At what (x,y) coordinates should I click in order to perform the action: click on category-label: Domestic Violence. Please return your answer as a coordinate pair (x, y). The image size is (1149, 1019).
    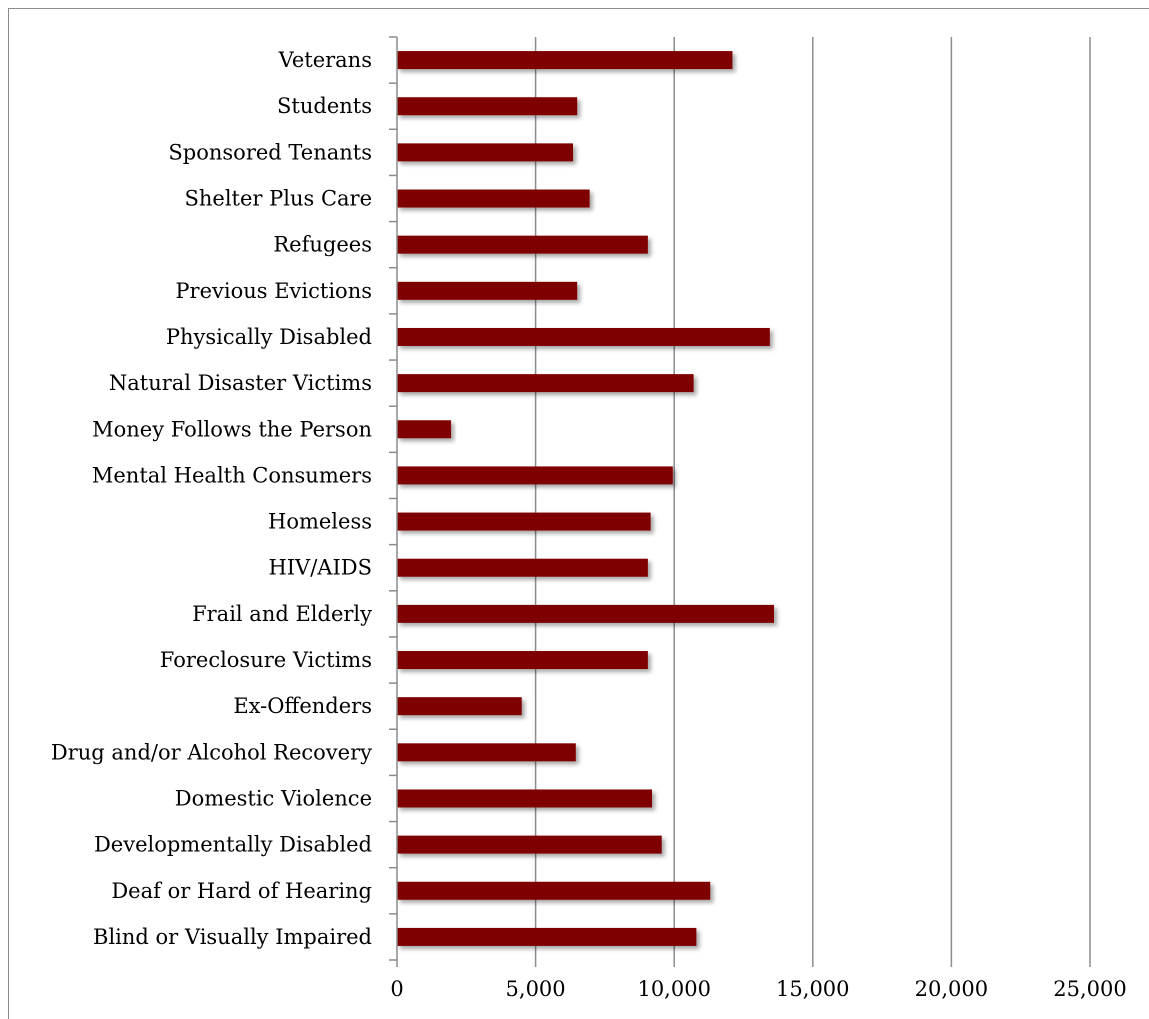
    Looking at the image, I should click on (273, 798).